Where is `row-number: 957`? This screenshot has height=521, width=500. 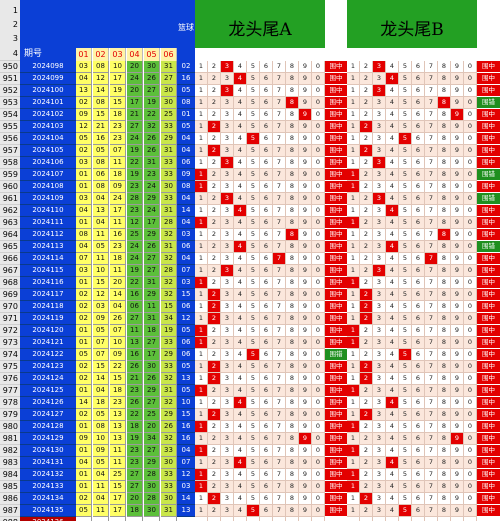 row-number: 957 is located at coordinates (10, 151).